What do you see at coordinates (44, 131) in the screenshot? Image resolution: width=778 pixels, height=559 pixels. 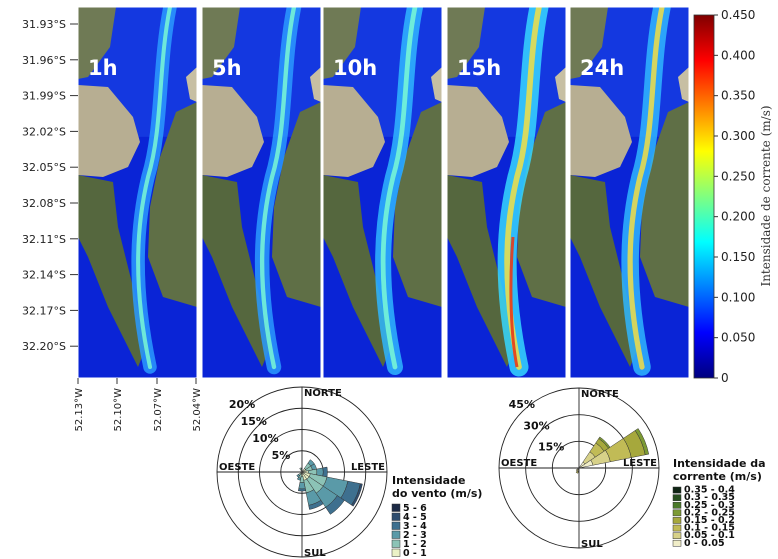 I see `latitude-tick-label: 32.02°S` at bounding box center [44, 131].